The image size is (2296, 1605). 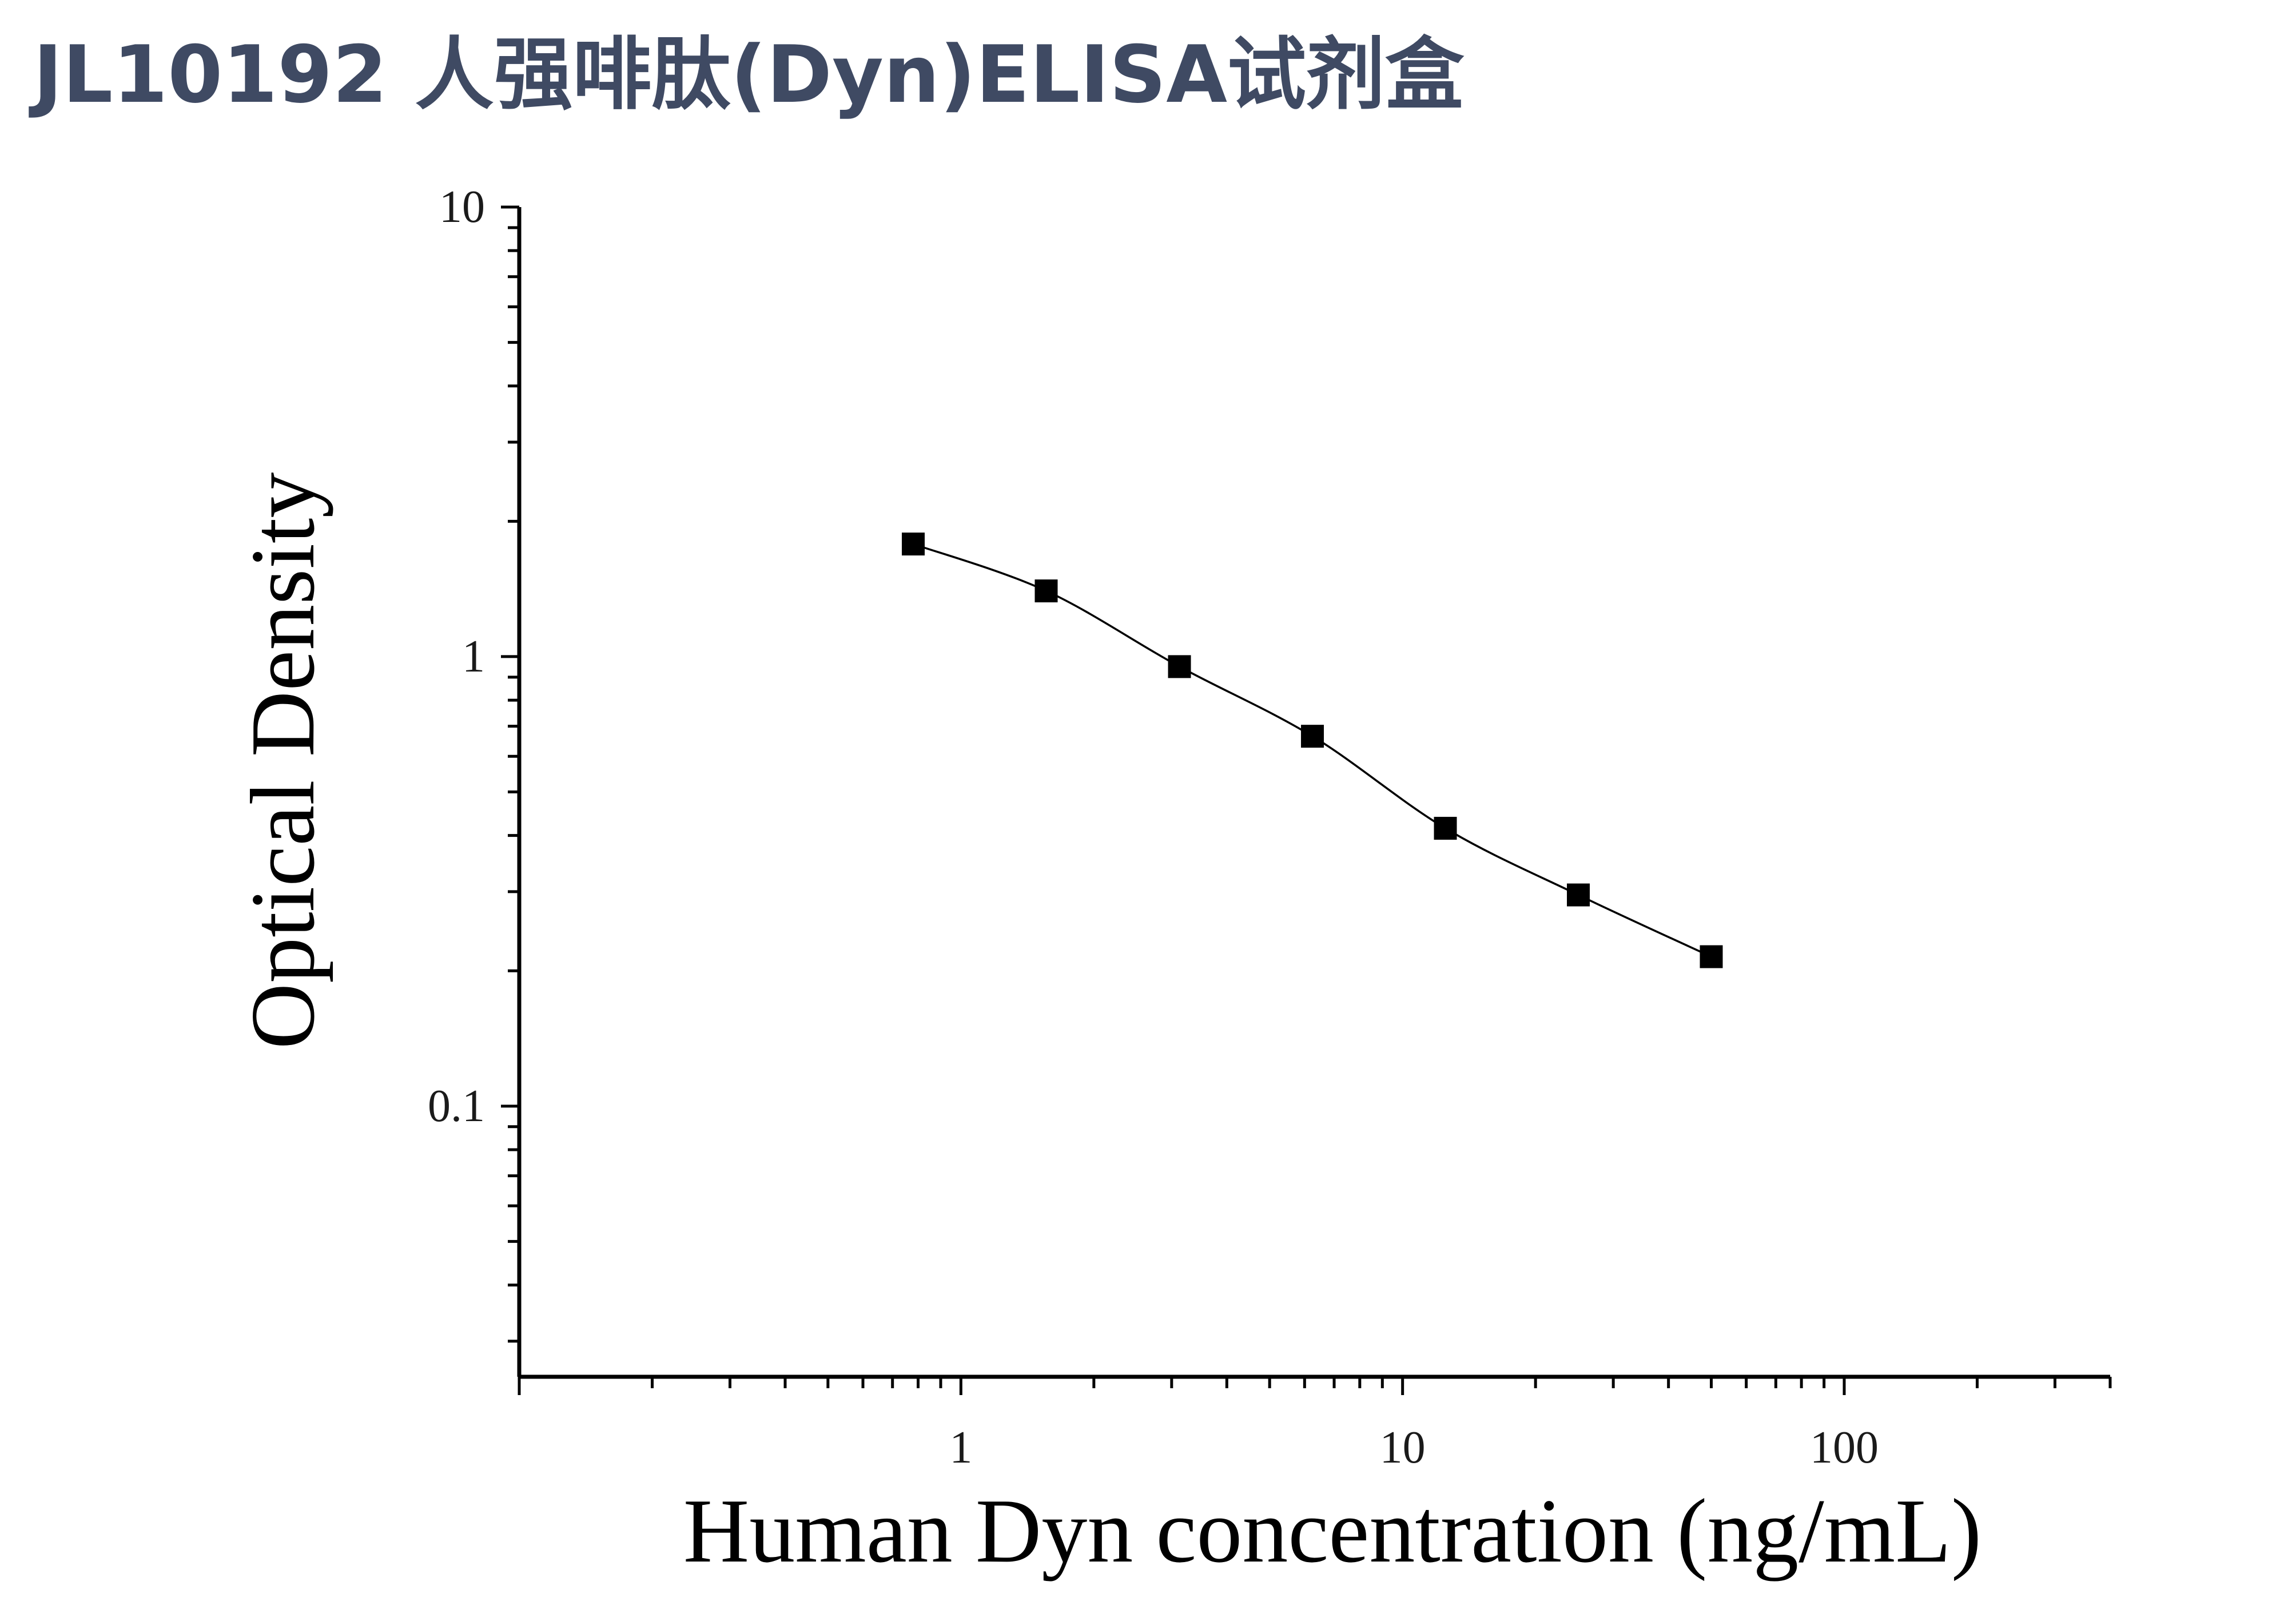 I want to click on y-tick-label: 0.1, so click(x=457, y=1106).